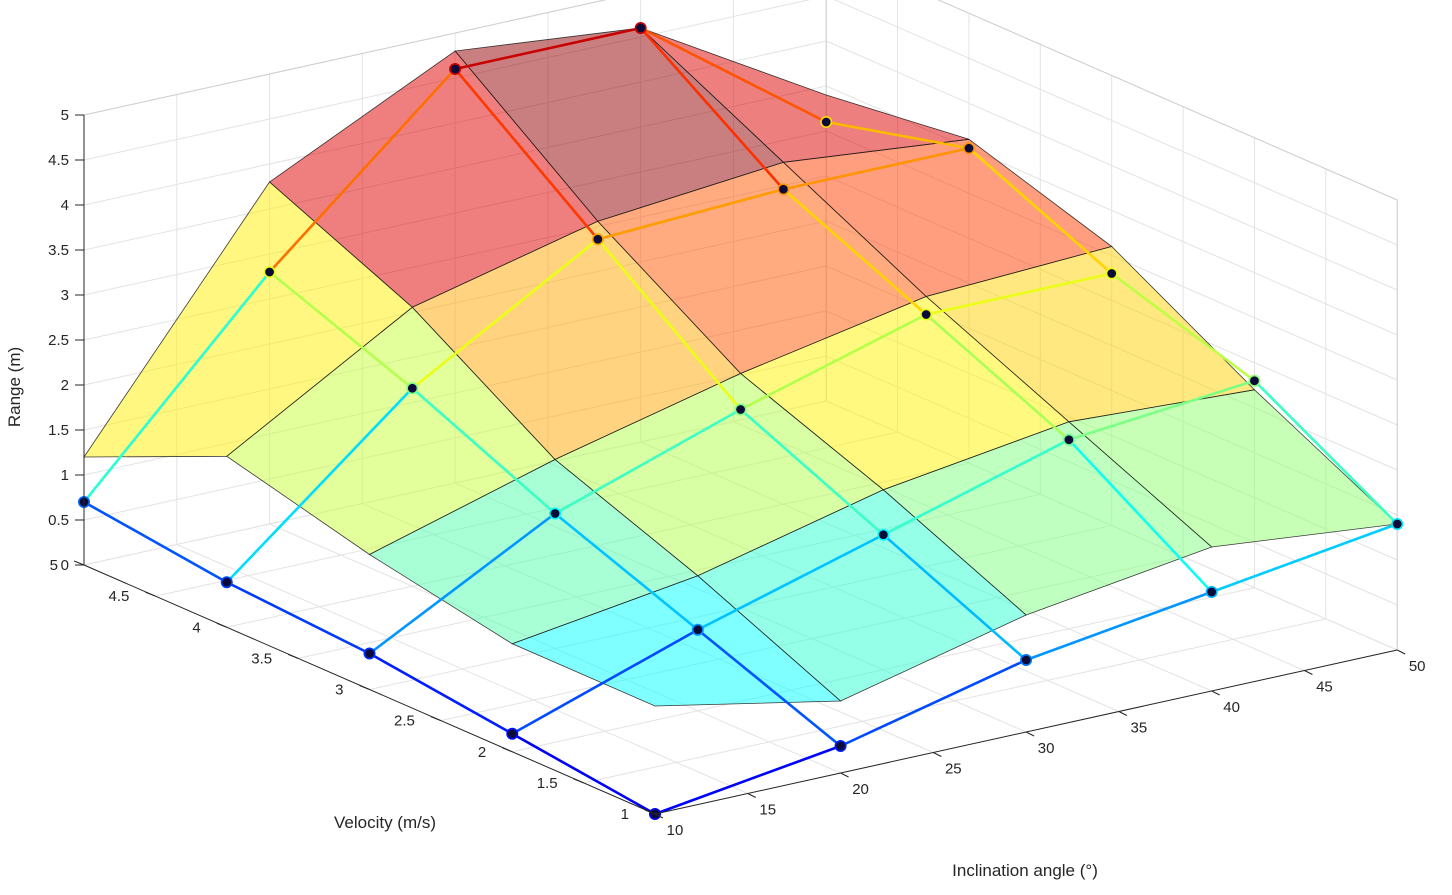  Describe the element at coordinates (58, 520) in the screenshot. I see `z-tick-label: 0.5` at that location.